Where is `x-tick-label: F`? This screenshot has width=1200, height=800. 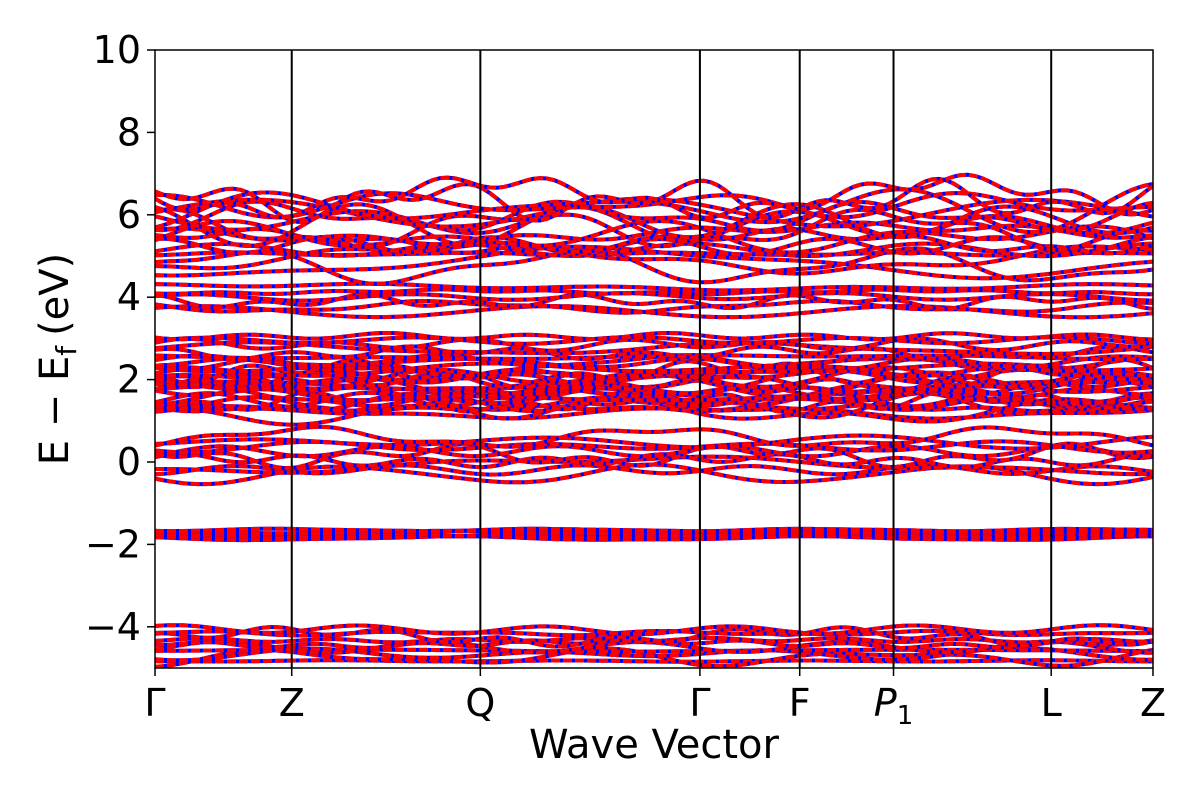 x-tick-label: F is located at coordinates (800, 703).